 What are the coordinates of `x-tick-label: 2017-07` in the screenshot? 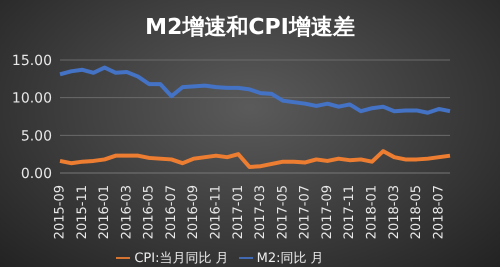 It's located at (305, 212).